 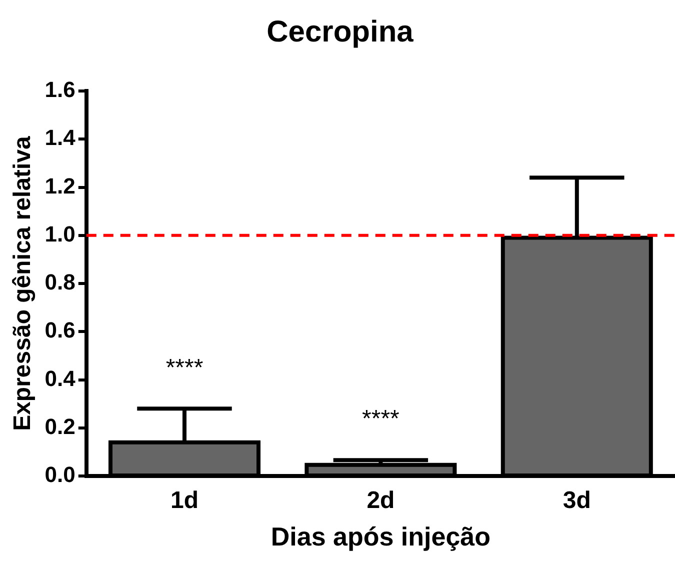 What do you see at coordinates (60, 233) in the screenshot?
I see `y-tick-label: 1.0` at bounding box center [60, 233].